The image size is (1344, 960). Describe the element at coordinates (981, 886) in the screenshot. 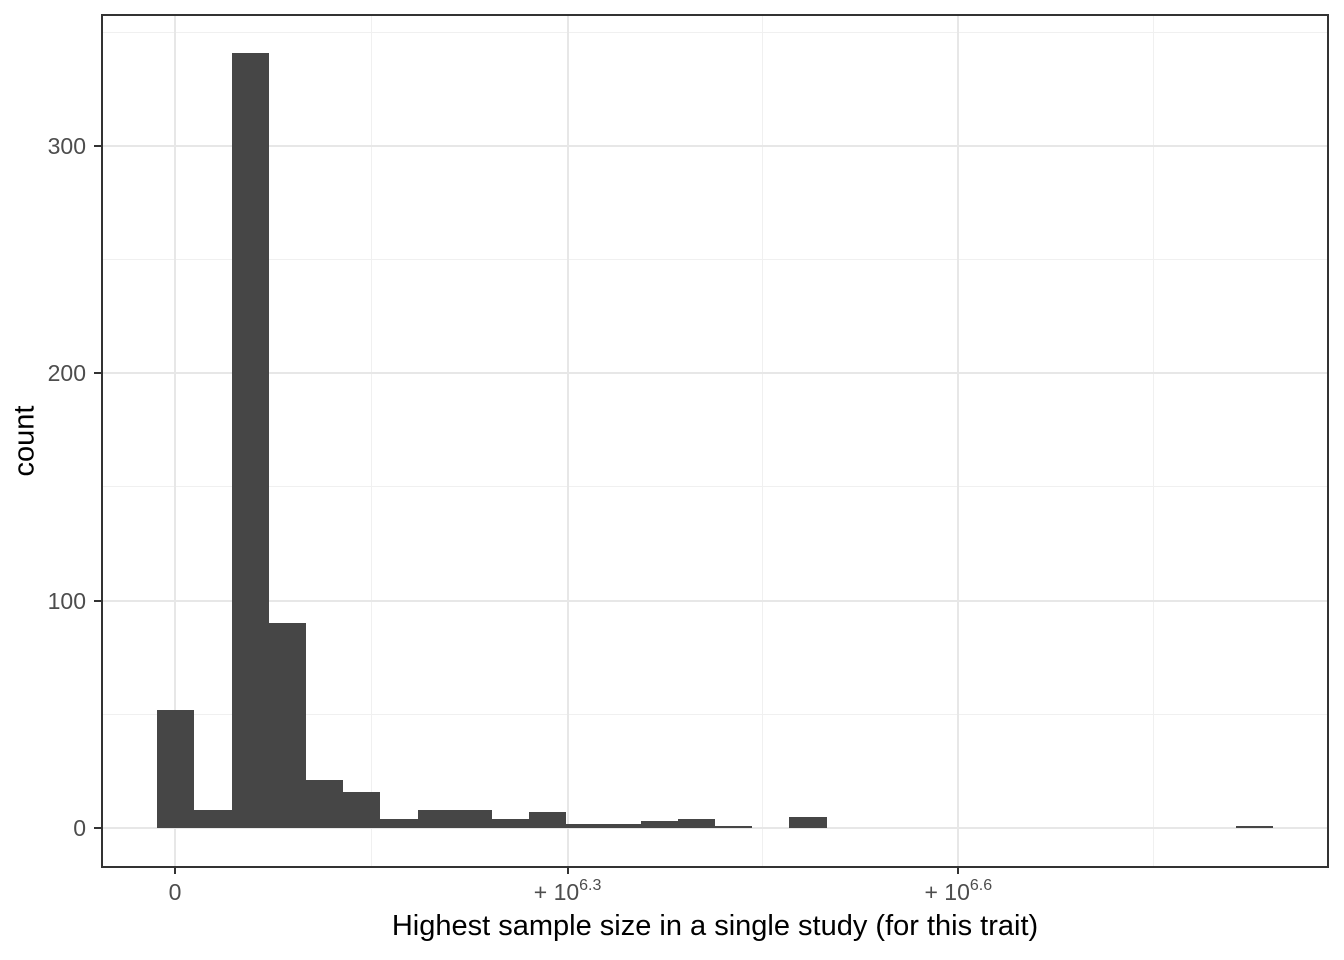

I see `x-tick-label-exponent: 6.6` at that location.